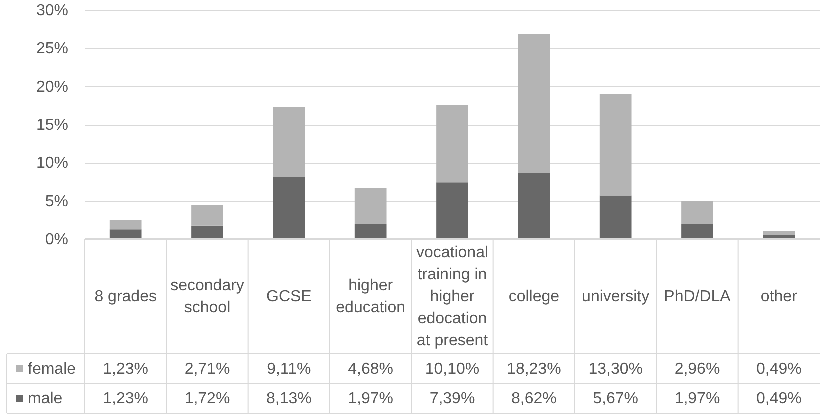 This screenshot has height=414, width=820. Describe the element at coordinates (452, 297) in the screenshot. I see `x-tick-label: vocational training in higher edocation at present` at that location.